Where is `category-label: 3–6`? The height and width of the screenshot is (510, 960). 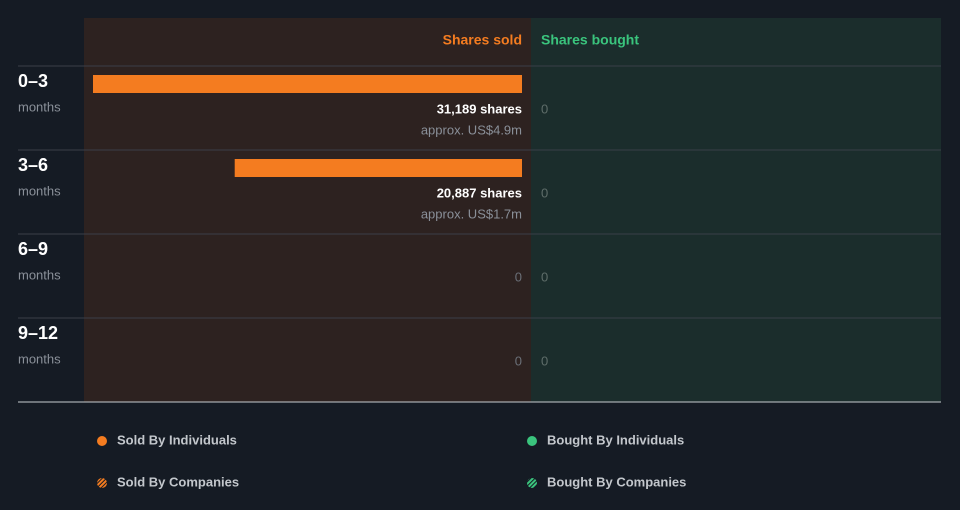
category-label: 3–6 is located at coordinates (33, 165).